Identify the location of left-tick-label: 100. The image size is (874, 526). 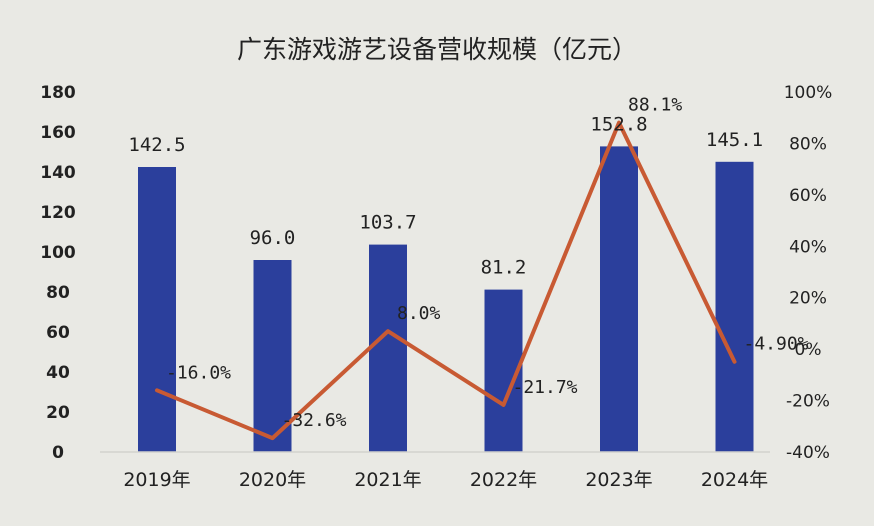
(58, 253).